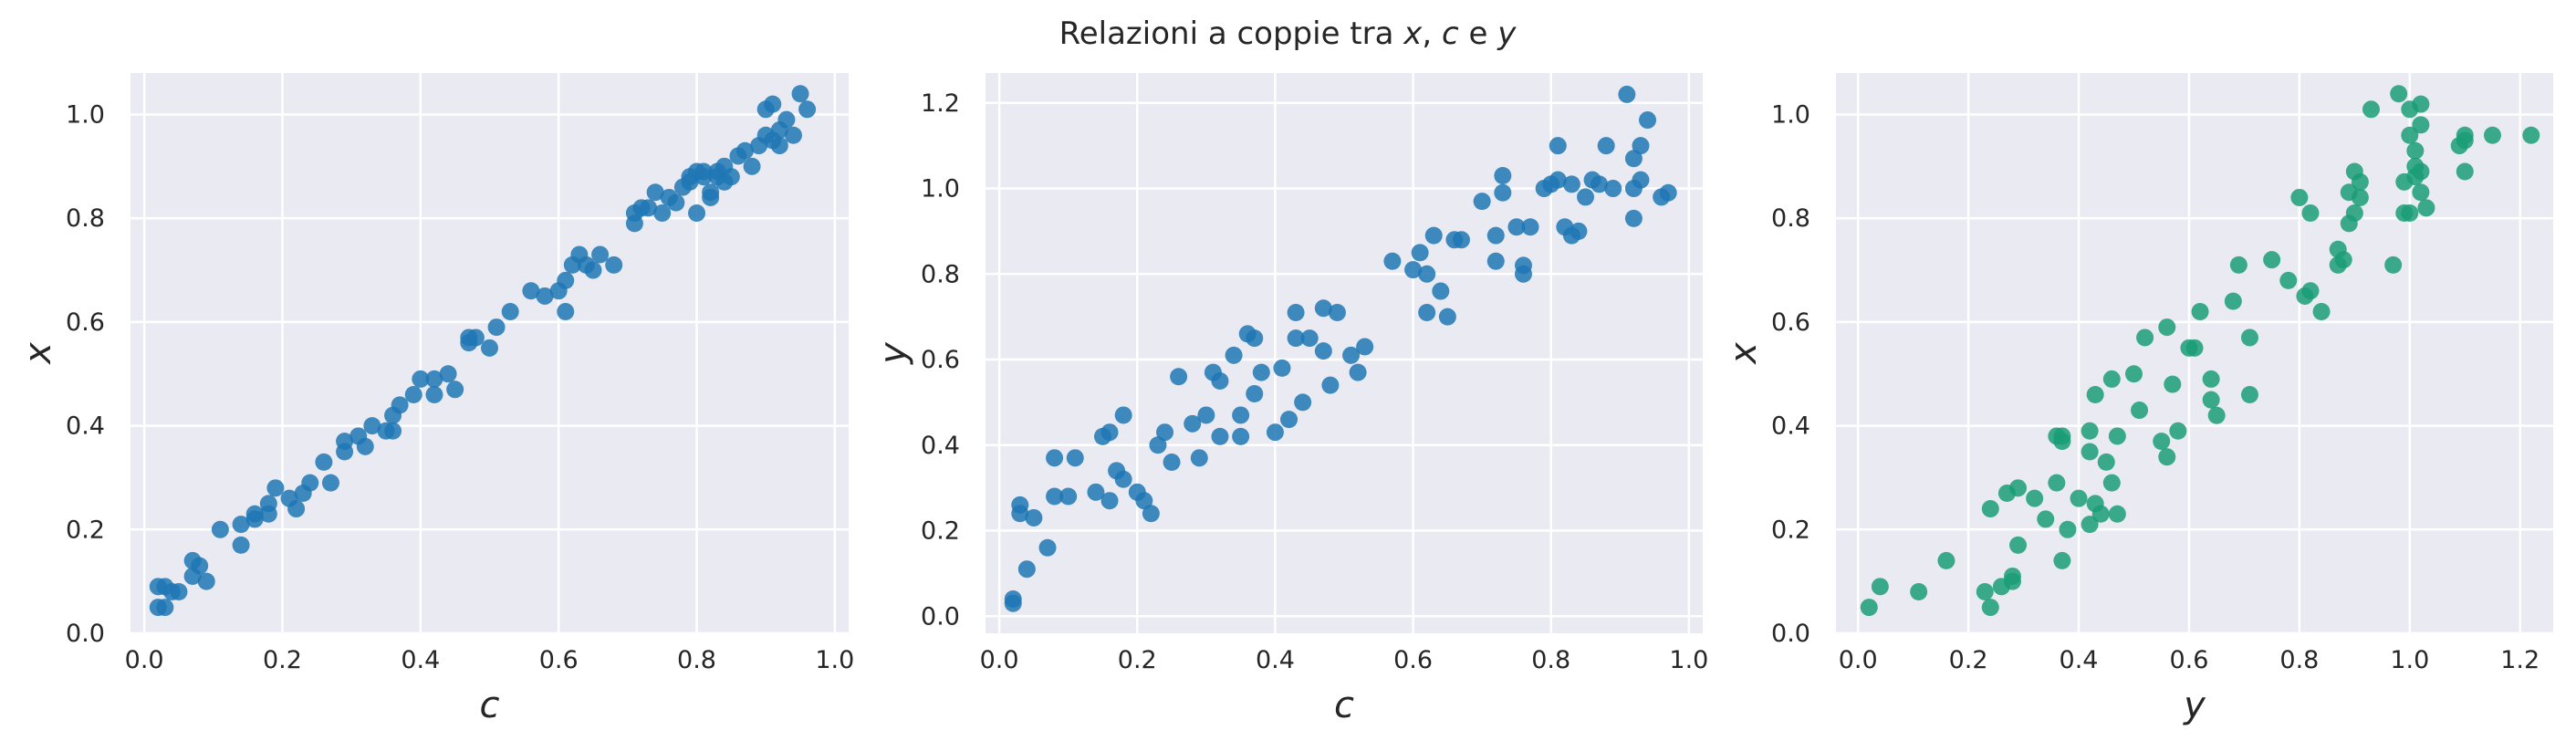 The image size is (2576, 751). Describe the element at coordinates (1507, 34) in the screenshot. I see `title-var-y: y` at that location.